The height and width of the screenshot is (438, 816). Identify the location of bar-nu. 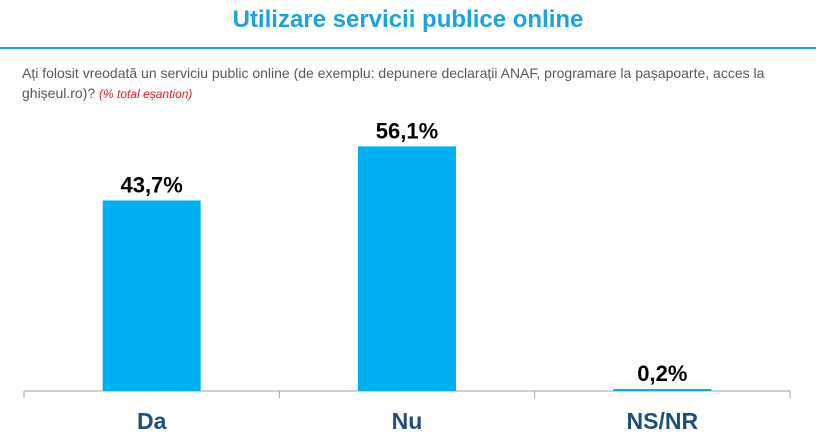
(407, 268).